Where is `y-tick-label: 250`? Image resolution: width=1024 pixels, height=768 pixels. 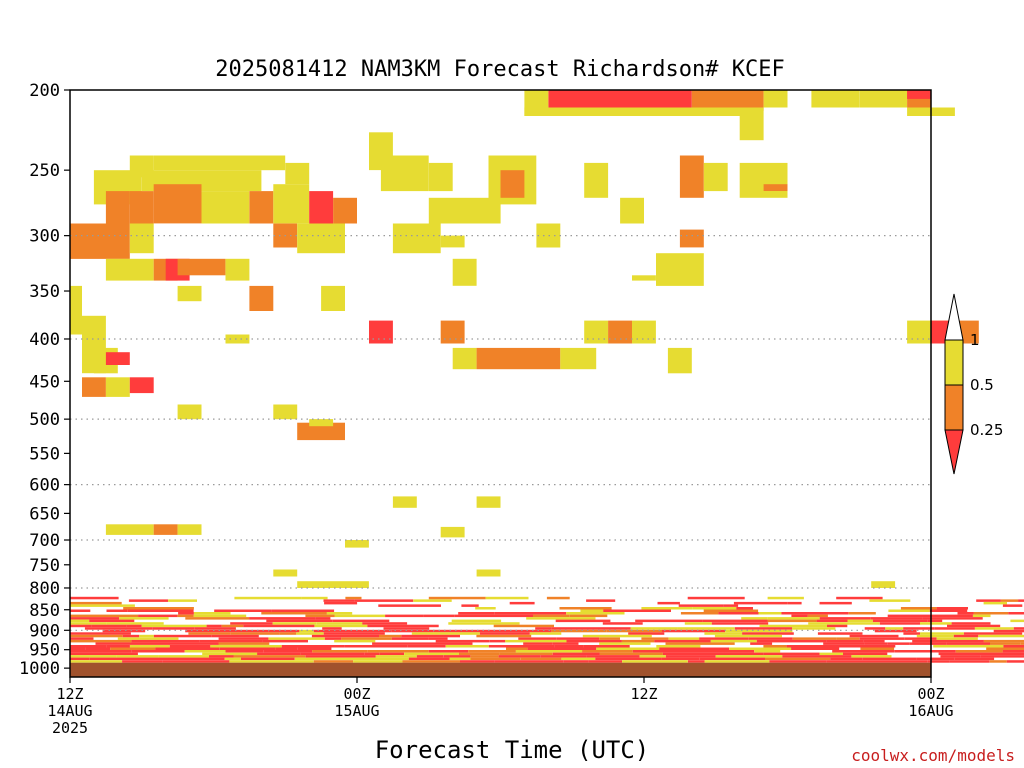 y-tick-label: 250 is located at coordinates (44, 171).